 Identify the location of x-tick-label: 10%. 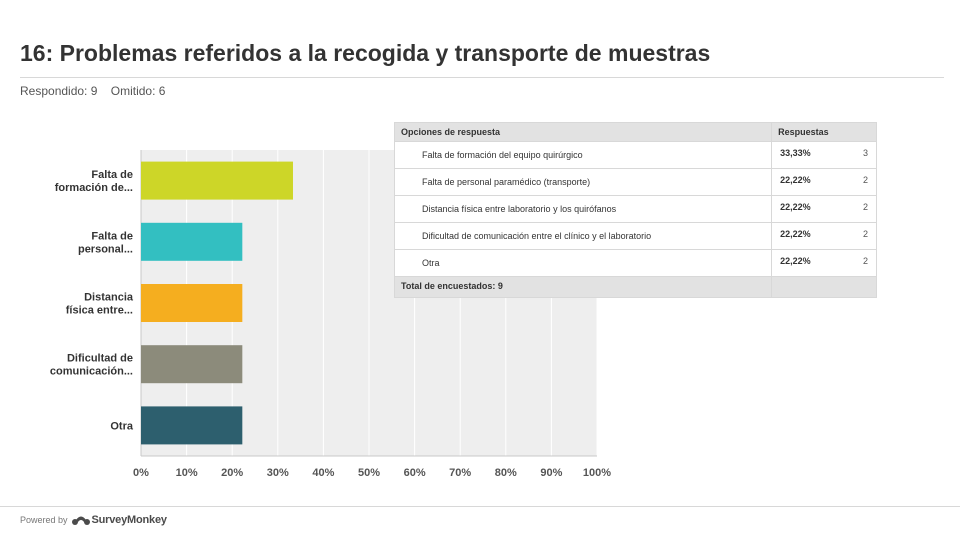
(187, 473).